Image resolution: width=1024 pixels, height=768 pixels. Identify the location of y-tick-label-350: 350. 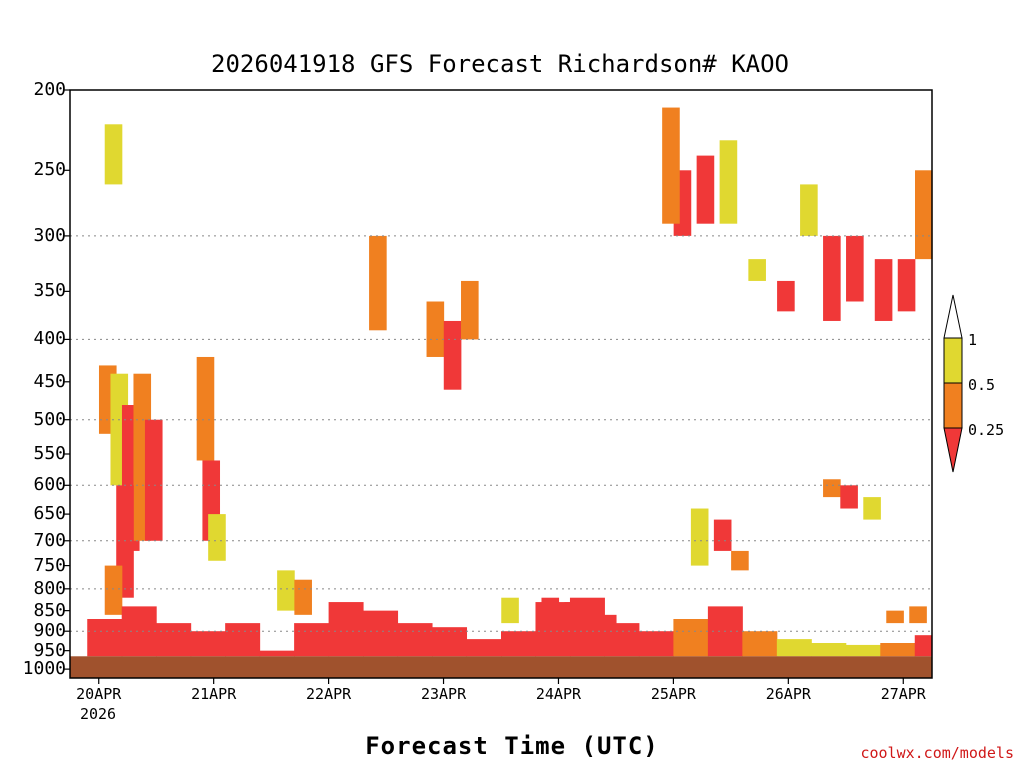
(49, 291).